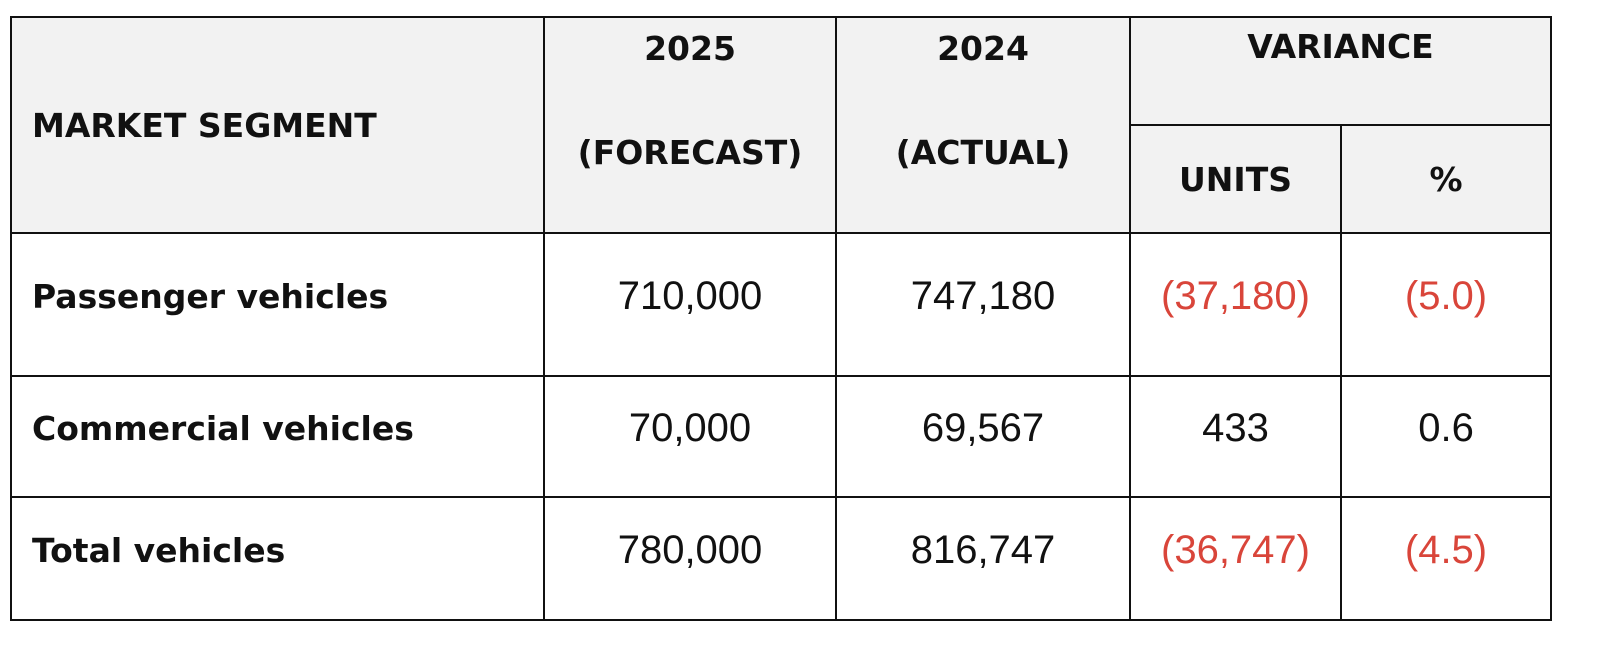 The height and width of the screenshot is (654, 1614). Describe the element at coordinates (277, 304) in the screenshot. I see `row-segment: Passenger vehicles` at that location.